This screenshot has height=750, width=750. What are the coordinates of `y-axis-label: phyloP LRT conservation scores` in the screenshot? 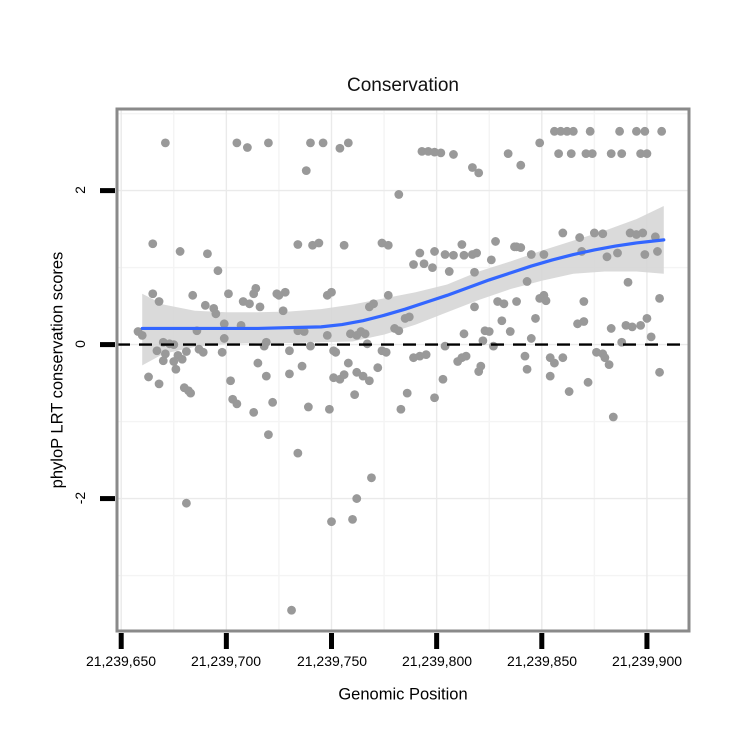 It's located at (57, 370).